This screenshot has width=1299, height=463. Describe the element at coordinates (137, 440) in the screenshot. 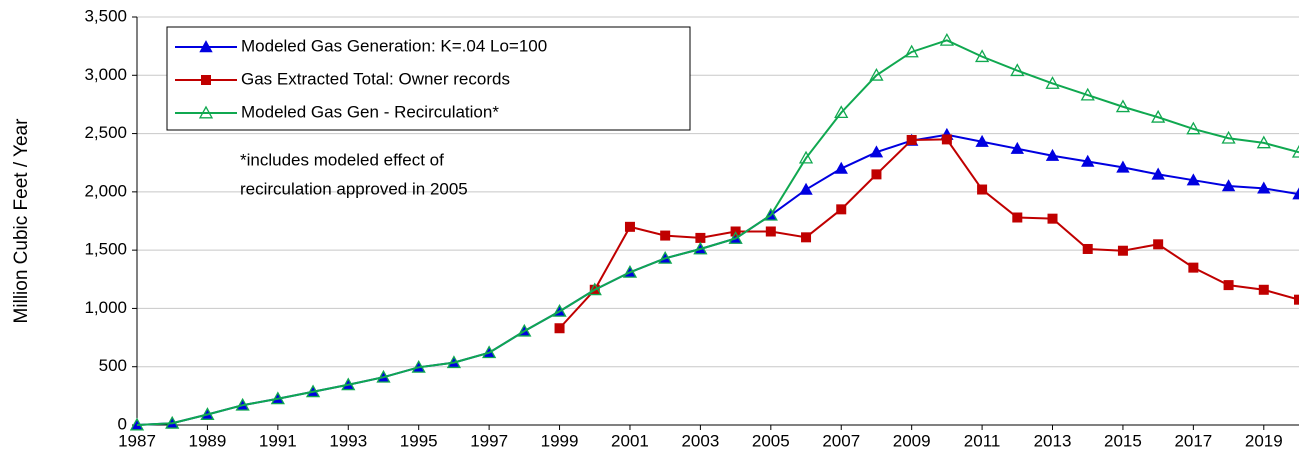

I see `x-tick-label: 1987` at that location.